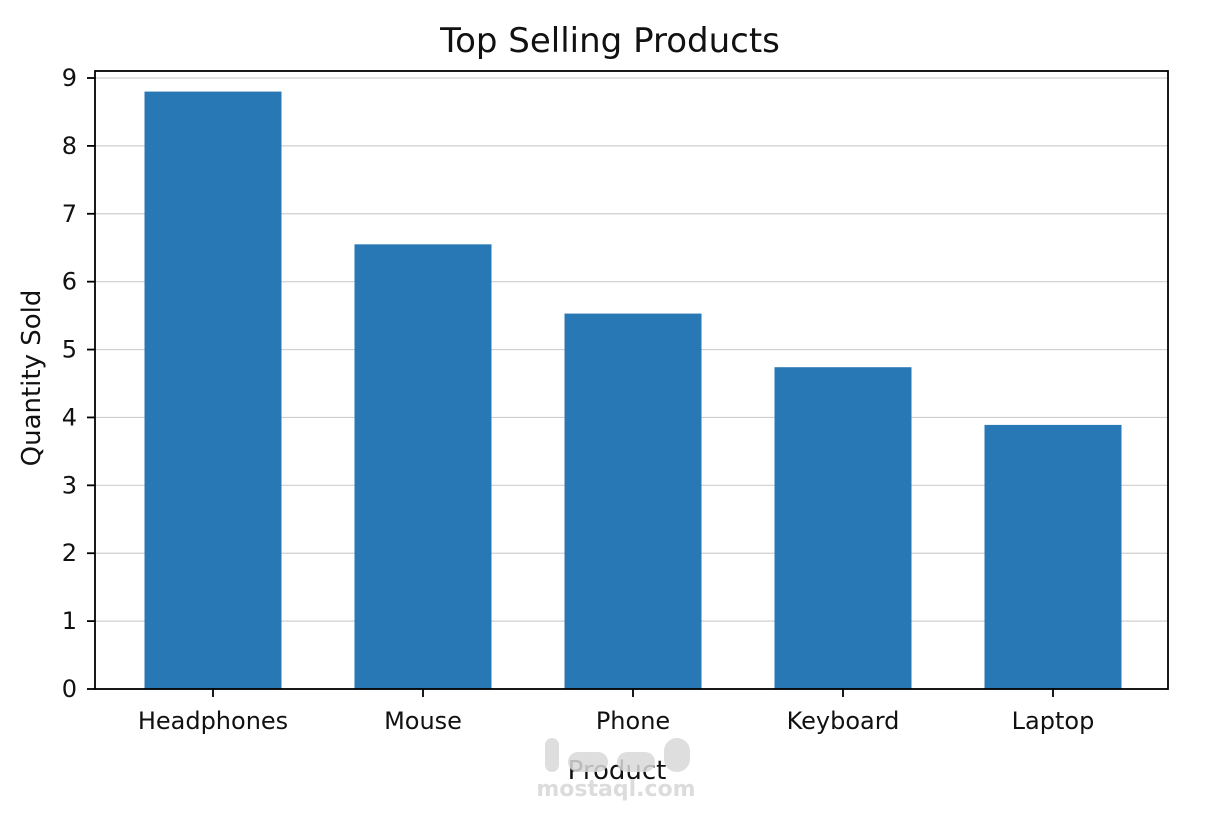  Describe the element at coordinates (69, 553) in the screenshot. I see `y-tick-label: 2` at that location.